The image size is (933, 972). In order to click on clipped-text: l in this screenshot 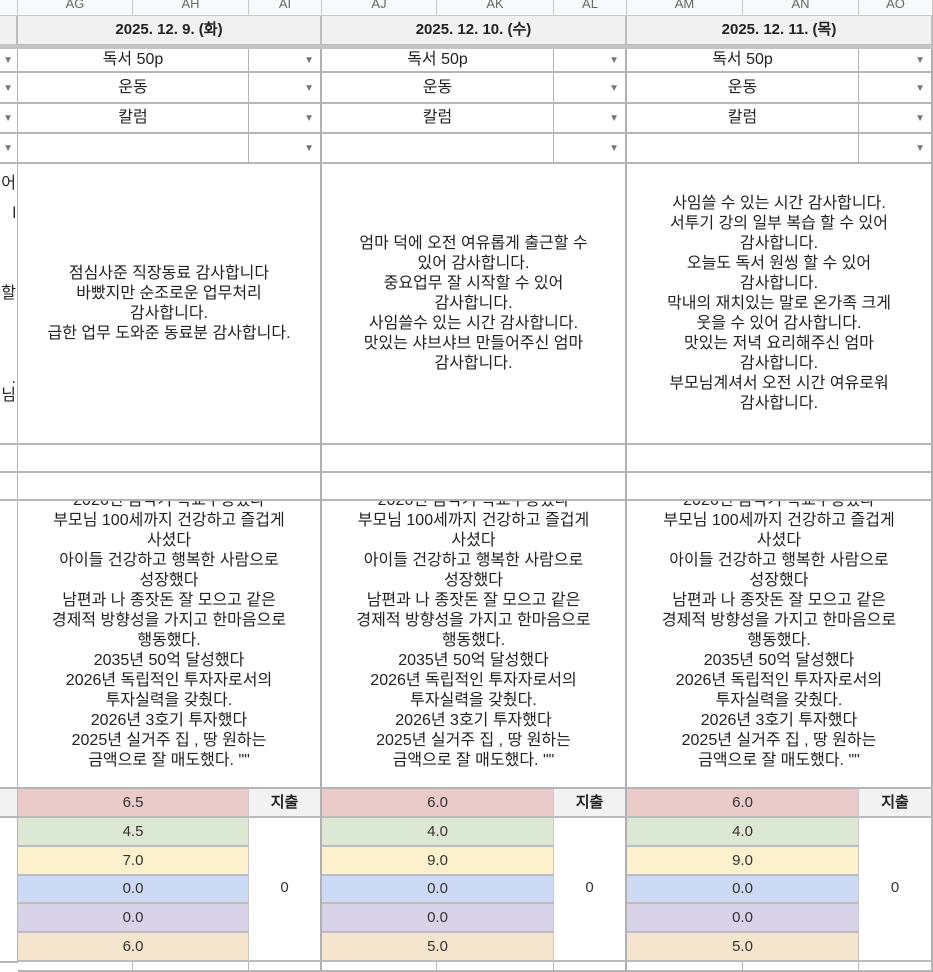, I will do `click(14, 213)`.